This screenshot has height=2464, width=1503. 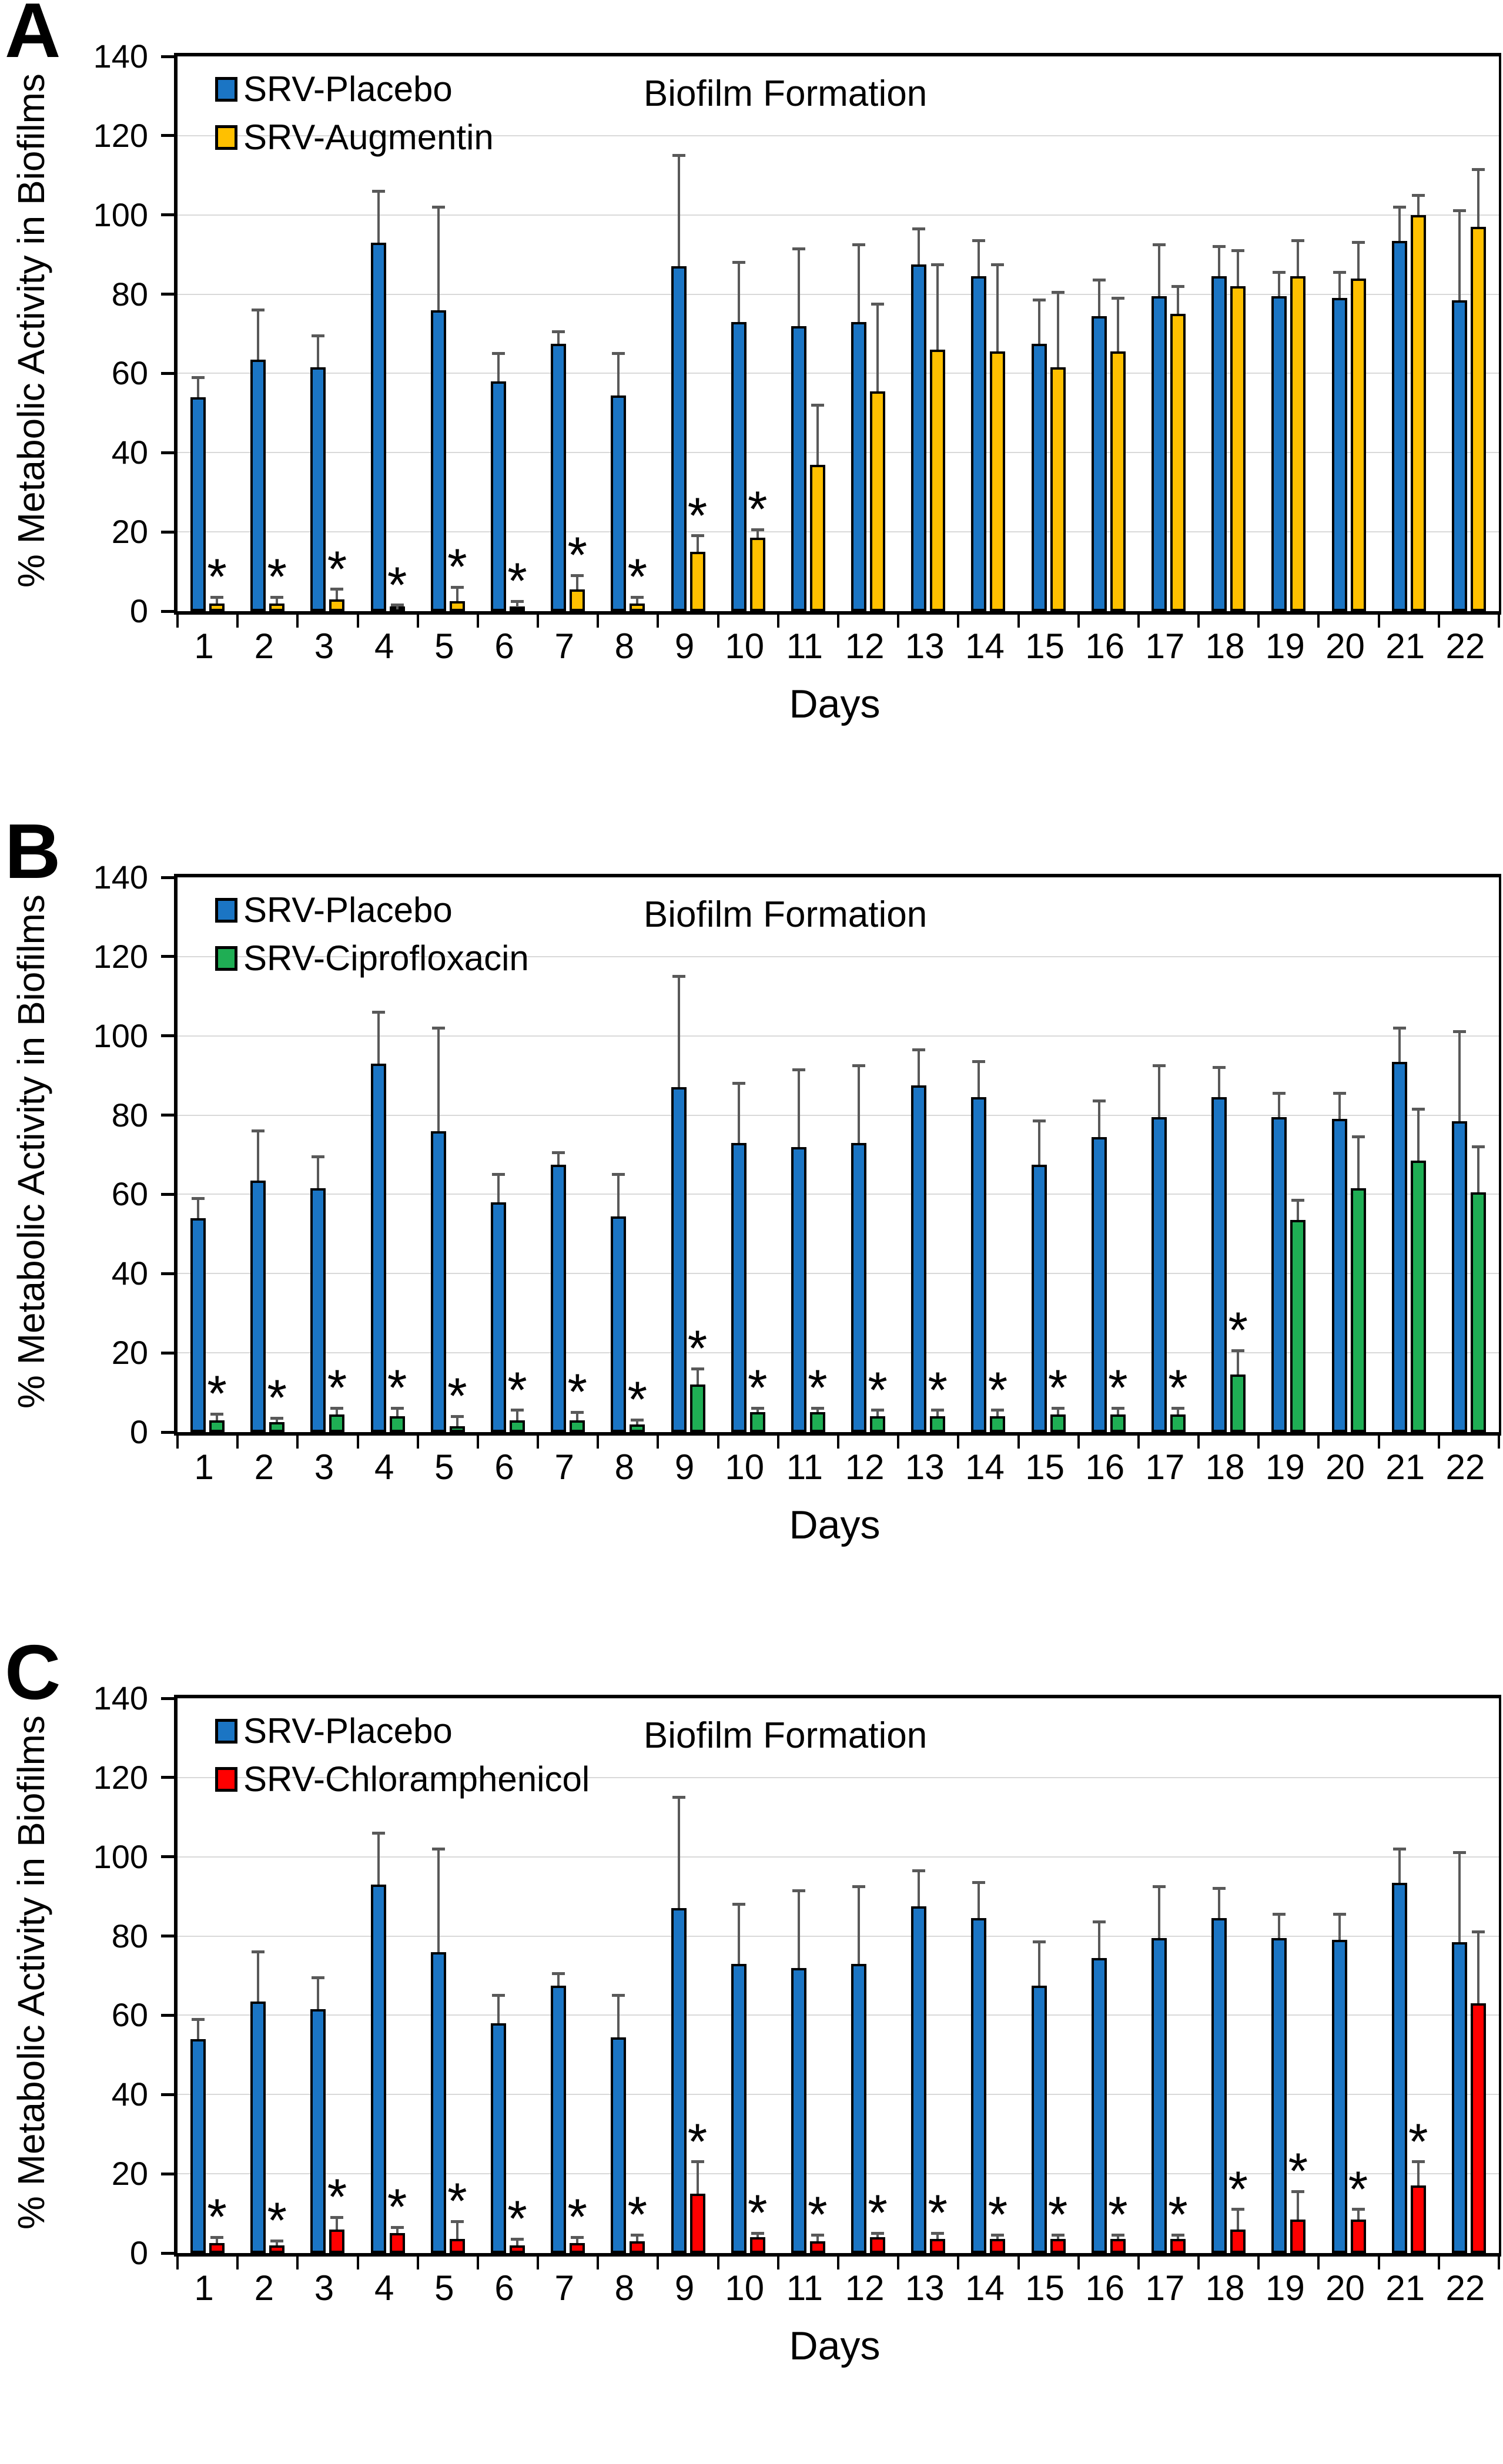 I want to click on y-tick-label: 100, so click(x=120, y=214).